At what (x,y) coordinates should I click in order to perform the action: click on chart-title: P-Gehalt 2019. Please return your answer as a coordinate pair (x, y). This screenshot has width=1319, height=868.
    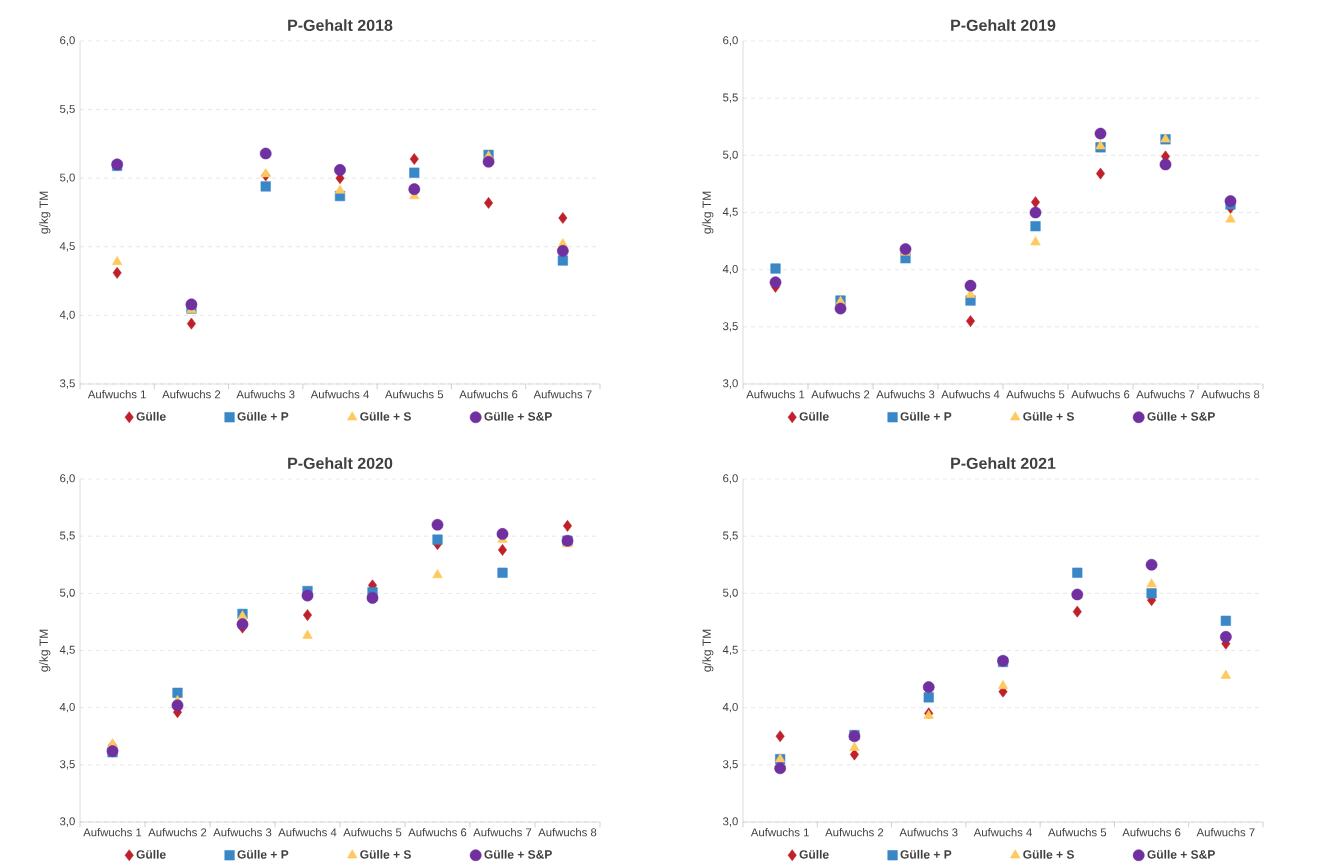
    Looking at the image, I should click on (1003, 25).